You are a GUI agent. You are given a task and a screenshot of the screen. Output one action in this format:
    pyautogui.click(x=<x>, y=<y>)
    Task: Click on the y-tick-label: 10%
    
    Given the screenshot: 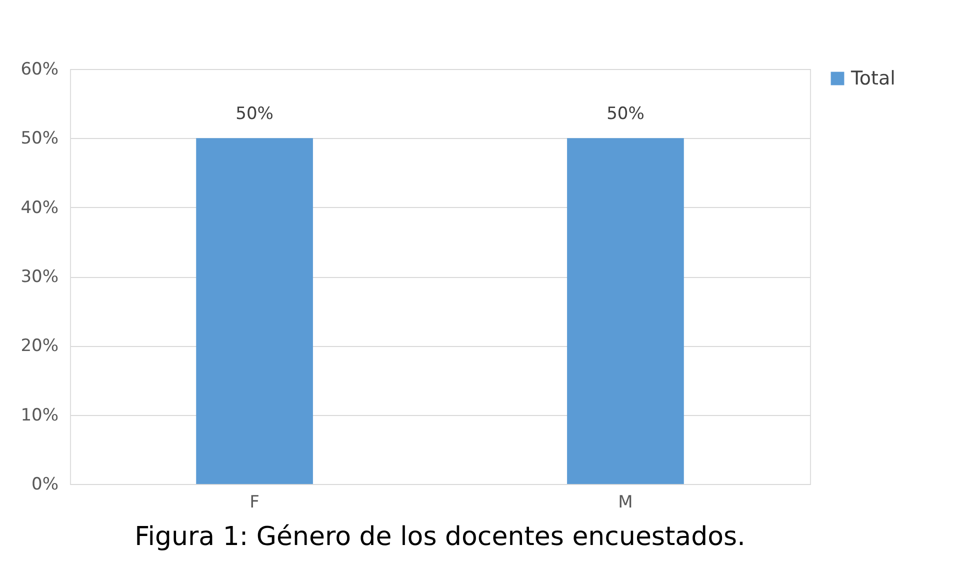 What is the action you would take?
    pyautogui.click(x=39, y=415)
    